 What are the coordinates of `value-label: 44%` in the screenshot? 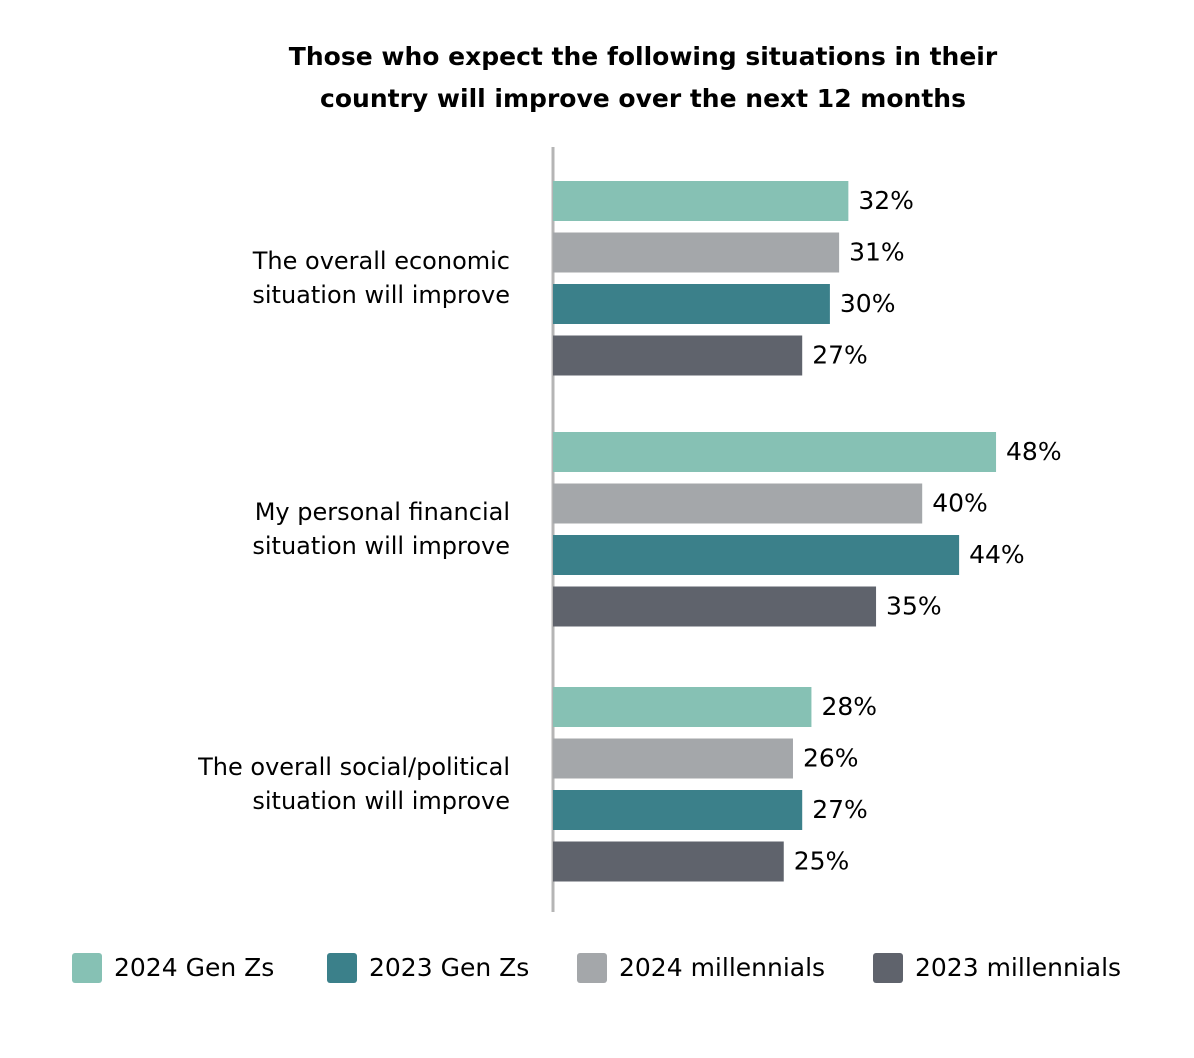 It's located at (997, 554).